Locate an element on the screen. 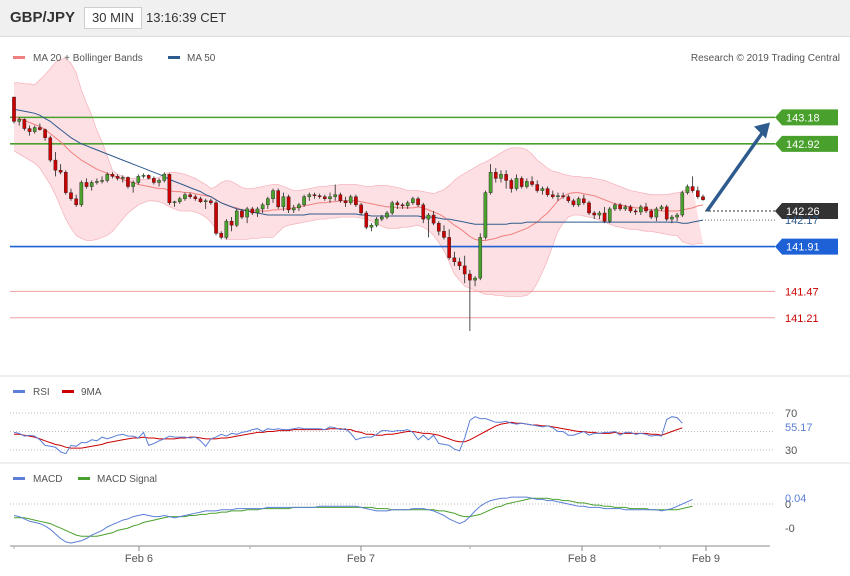 Image resolution: width=850 pixels, height=576 pixels. current-time: 13:16:39 CET is located at coordinates (186, 17).